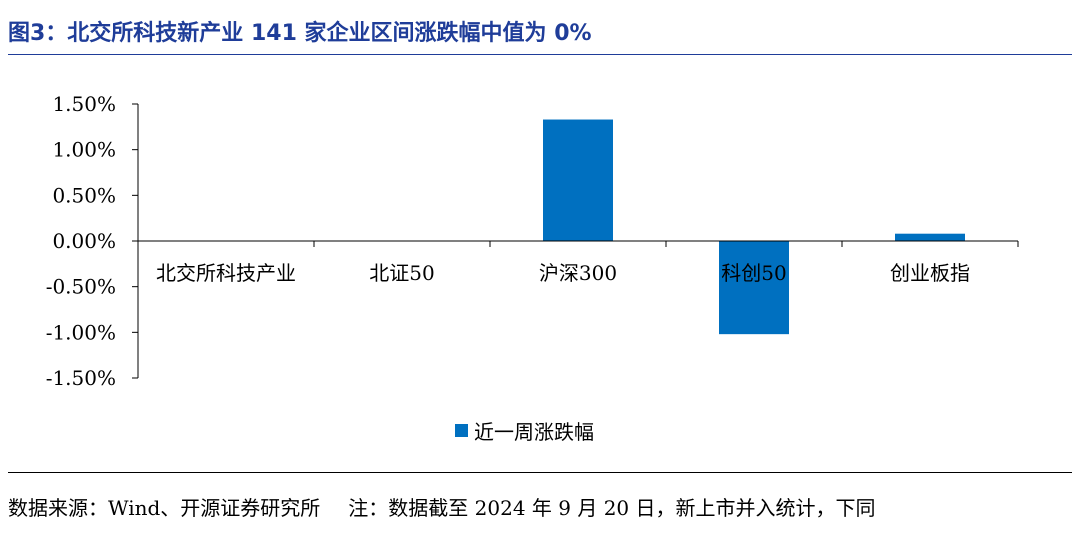  I want to click on y-tick-label: 0.50%, so click(84, 195).